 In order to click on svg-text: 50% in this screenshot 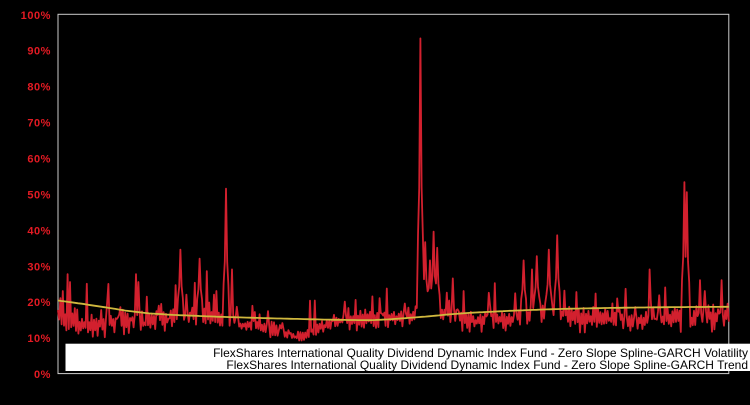, I will do `click(39, 196)`.